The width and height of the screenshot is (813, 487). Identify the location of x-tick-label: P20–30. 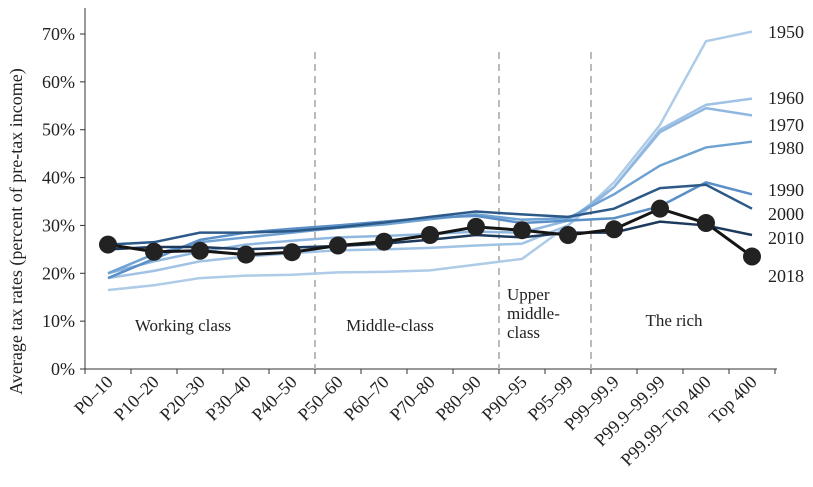
(182, 398).